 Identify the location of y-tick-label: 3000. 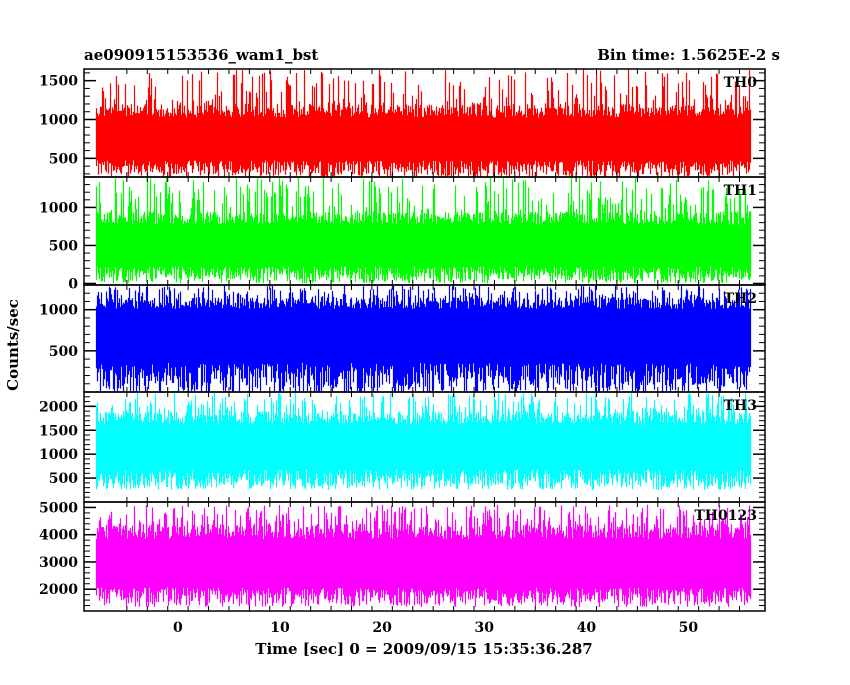
(58, 563).